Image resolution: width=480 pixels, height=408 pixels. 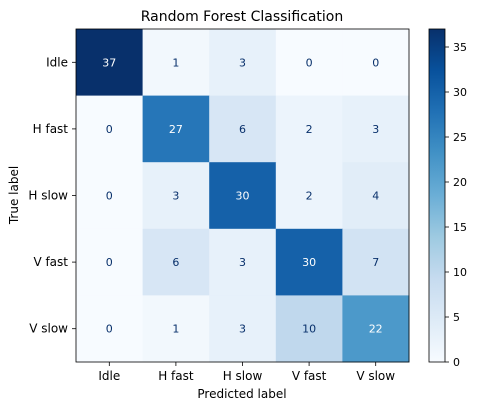 What do you see at coordinates (456, 205) in the screenshot?
I see `colorbar-ticks: 0 5 10 15 20 25 30 35` at bounding box center [456, 205].